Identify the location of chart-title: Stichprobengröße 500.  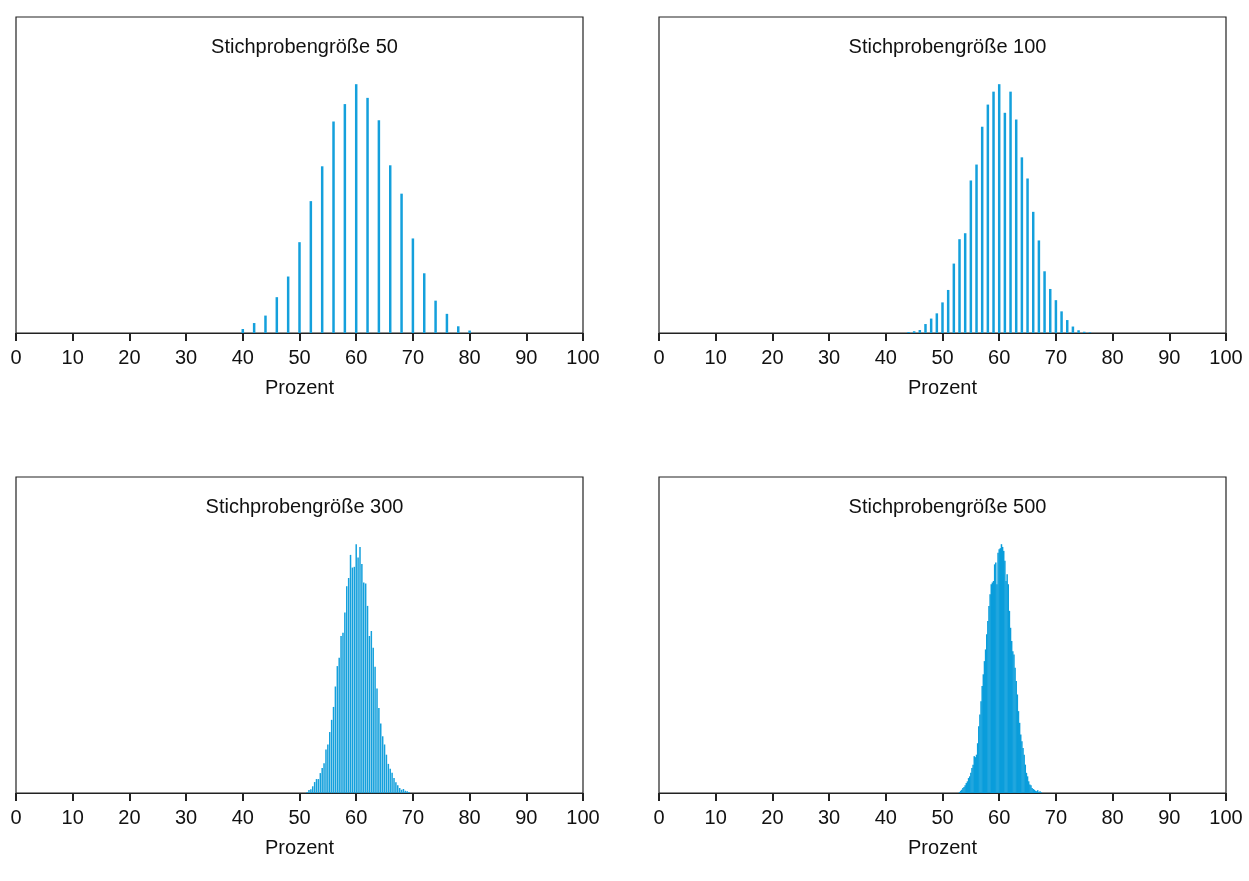
(947, 506).